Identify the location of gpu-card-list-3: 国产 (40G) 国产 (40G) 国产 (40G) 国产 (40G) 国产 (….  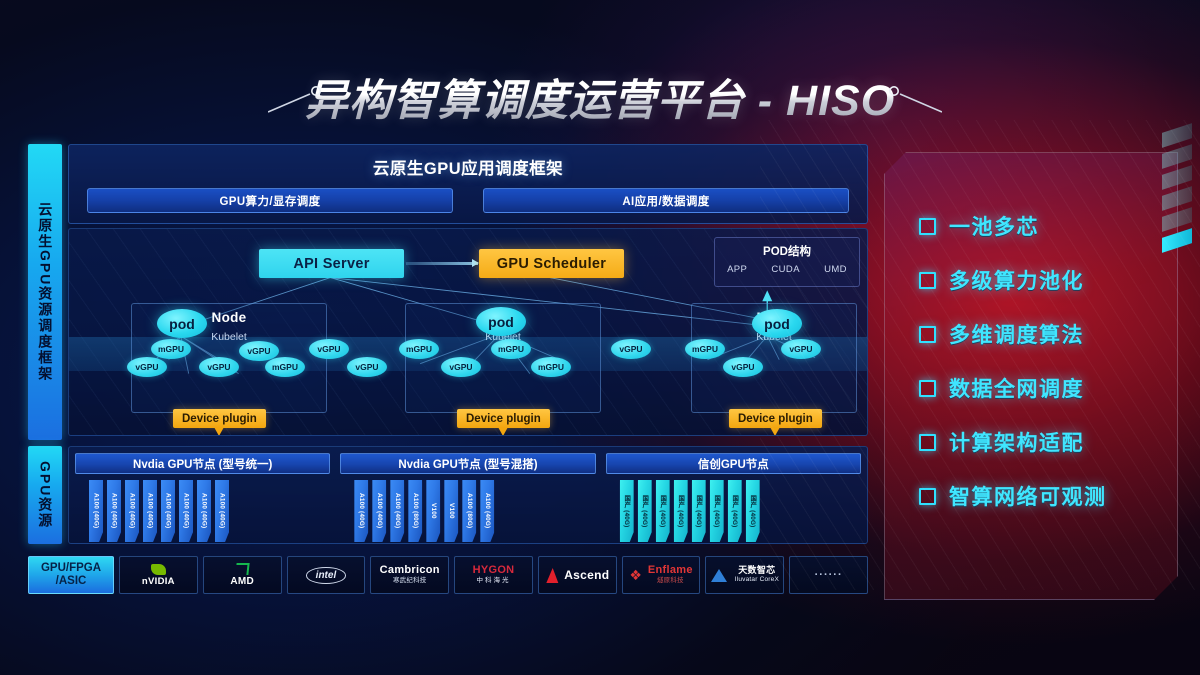
(733, 511).